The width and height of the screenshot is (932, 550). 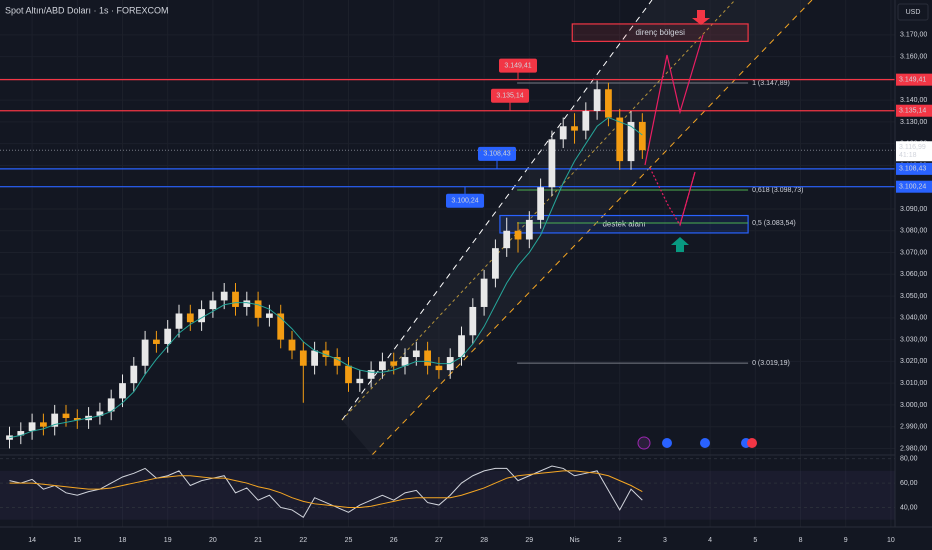 What do you see at coordinates (701, 17) in the screenshot?
I see `down-arrow-icon` at bounding box center [701, 17].